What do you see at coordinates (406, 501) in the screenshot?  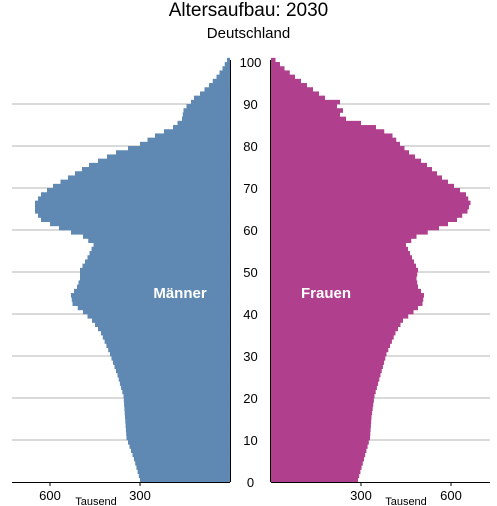 I see `x-unit-label-right: Tausend` at bounding box center [406, 501].